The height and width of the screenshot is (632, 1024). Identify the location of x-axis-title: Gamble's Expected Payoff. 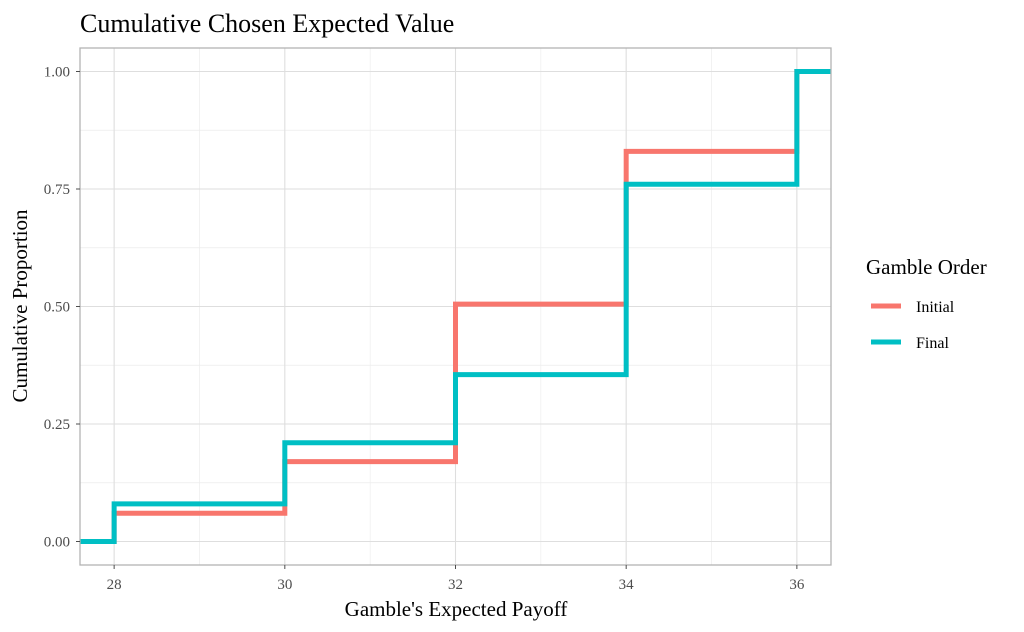
(456, 609).